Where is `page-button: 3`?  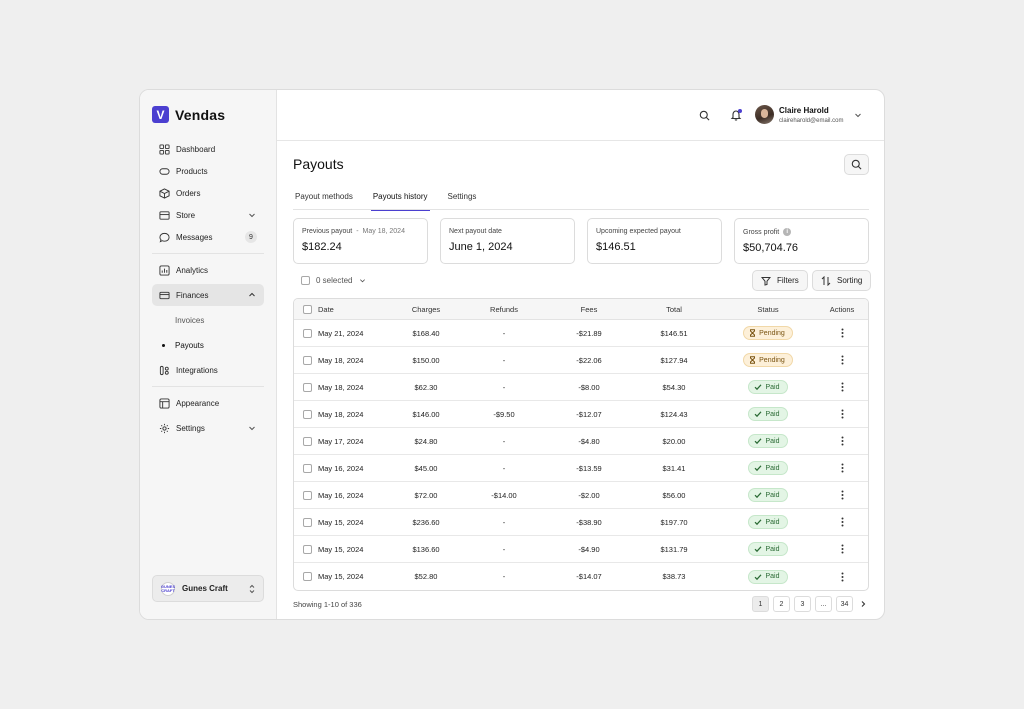
page-button: 3 is located at coordinates (802, 604).